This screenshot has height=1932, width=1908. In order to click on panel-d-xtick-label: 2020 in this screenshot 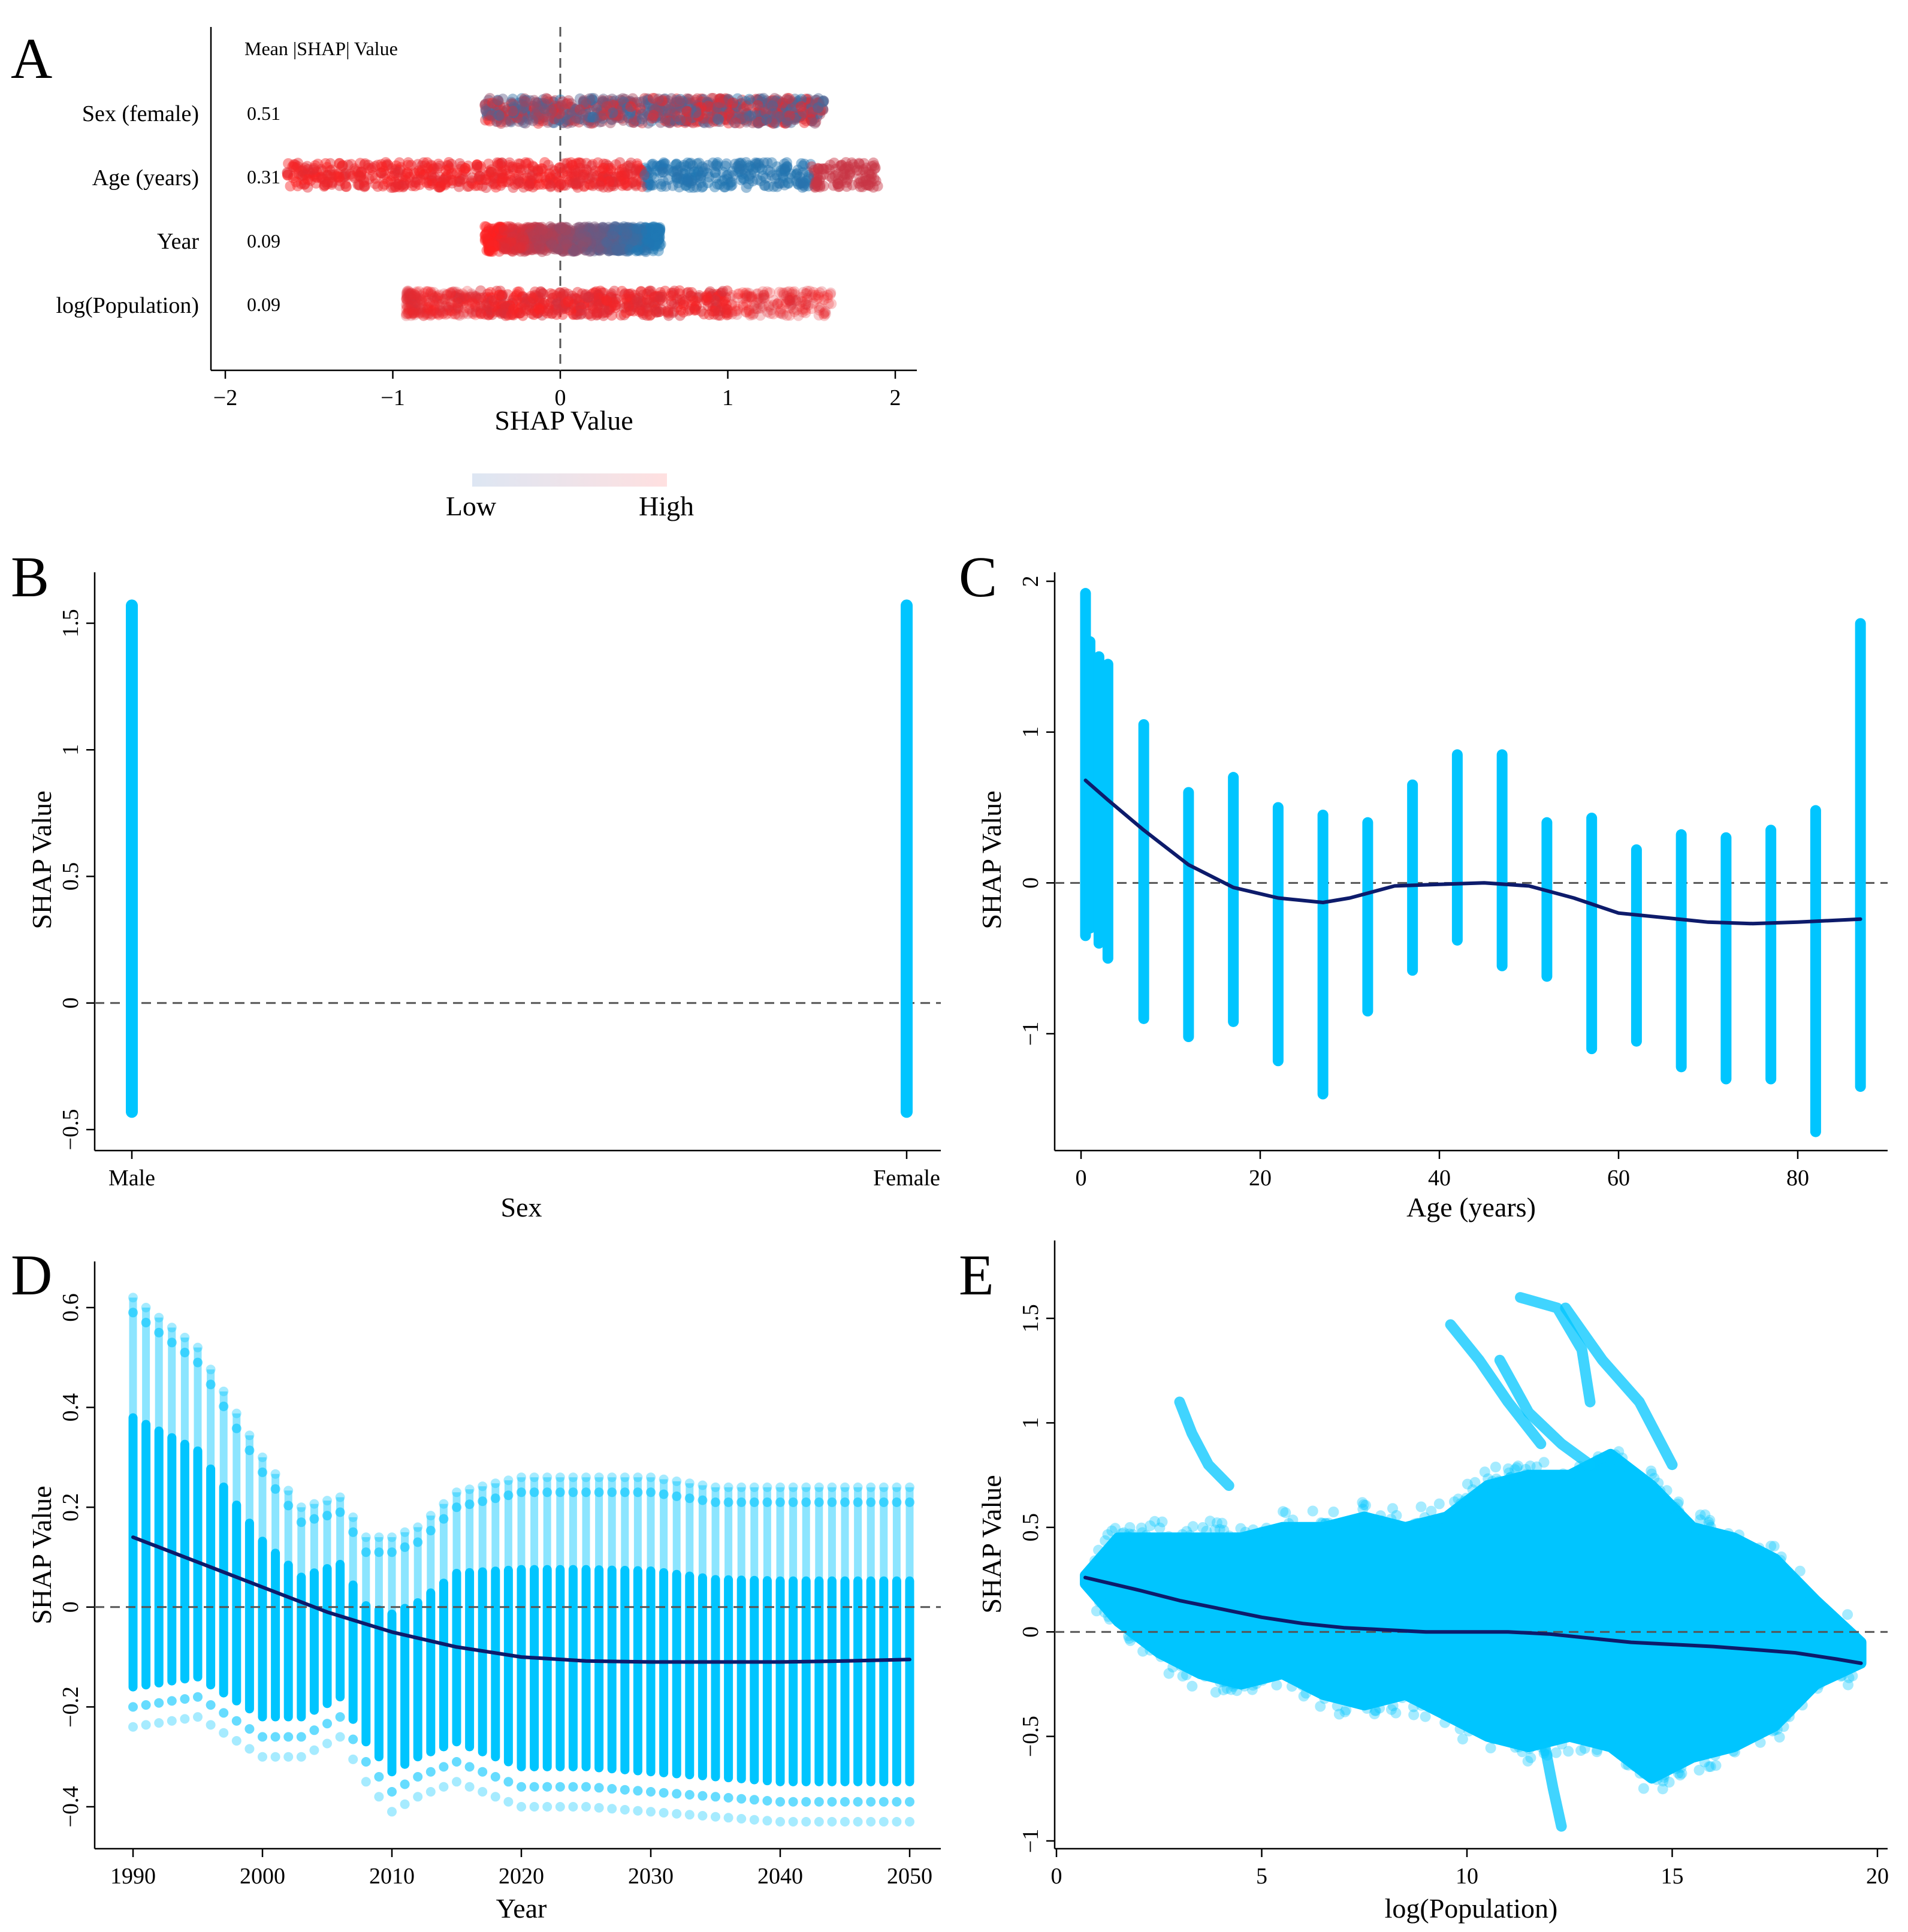, I will do `click(521, 1876)`.